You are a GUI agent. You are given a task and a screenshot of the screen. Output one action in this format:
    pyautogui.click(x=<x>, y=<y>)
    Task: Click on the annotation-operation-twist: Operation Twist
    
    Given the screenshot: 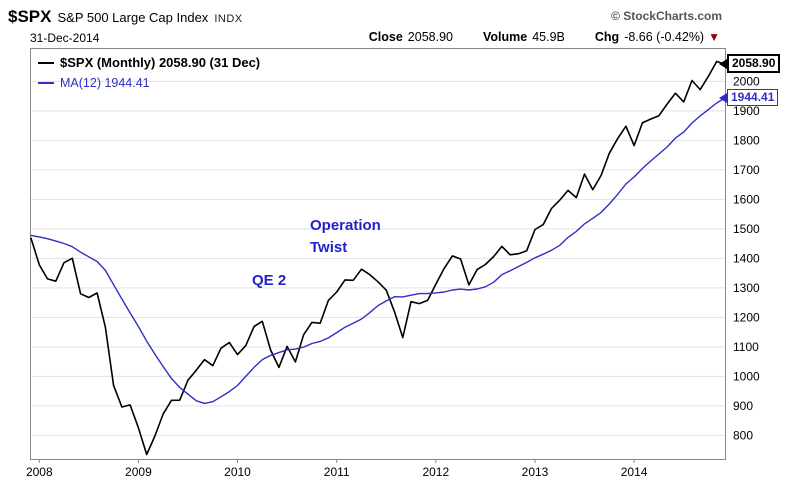 What is the action you would take?
    pyautogui.click(x=345, y=236)
    